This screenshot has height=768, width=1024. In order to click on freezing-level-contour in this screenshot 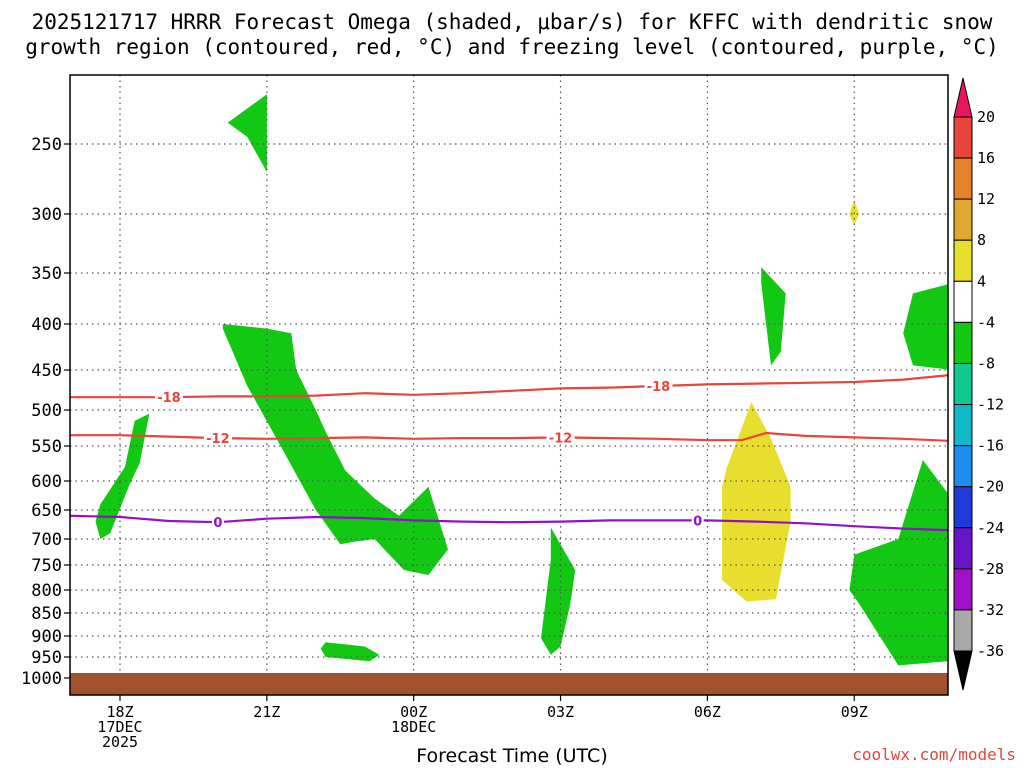, I will do `click(509, 523)`.